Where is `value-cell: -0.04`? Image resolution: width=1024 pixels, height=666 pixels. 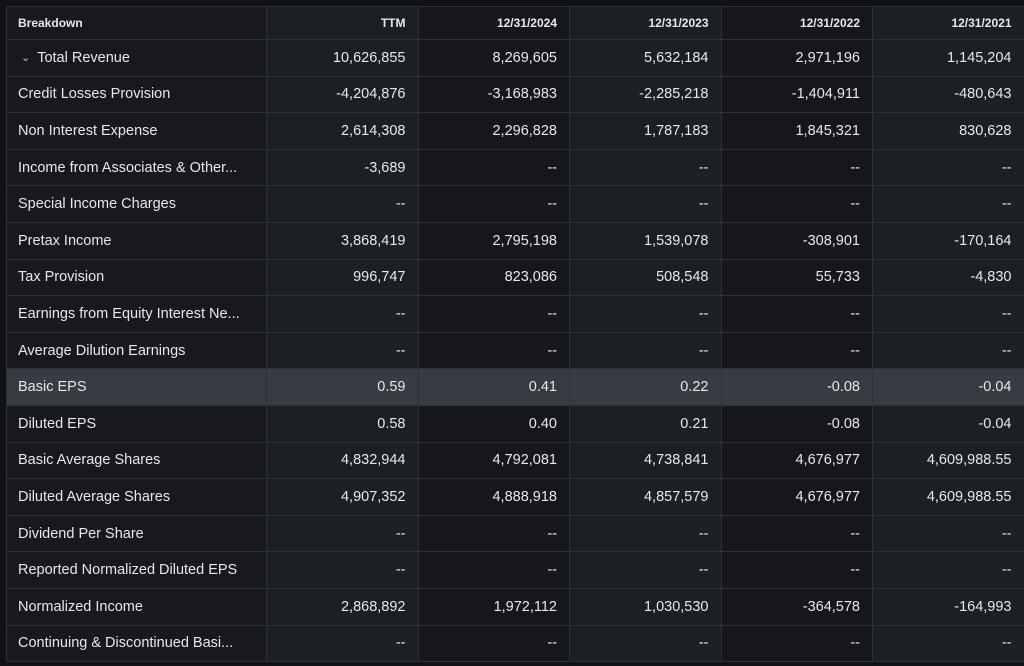 value-cell: -0.04 is located at coordinates (948, 387).